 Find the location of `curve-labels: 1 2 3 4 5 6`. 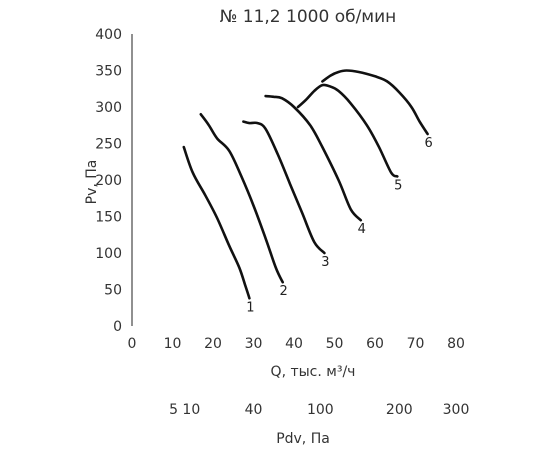

curve-labels: 1 2 3 4 5 6 is located at coordinates (339, 225).